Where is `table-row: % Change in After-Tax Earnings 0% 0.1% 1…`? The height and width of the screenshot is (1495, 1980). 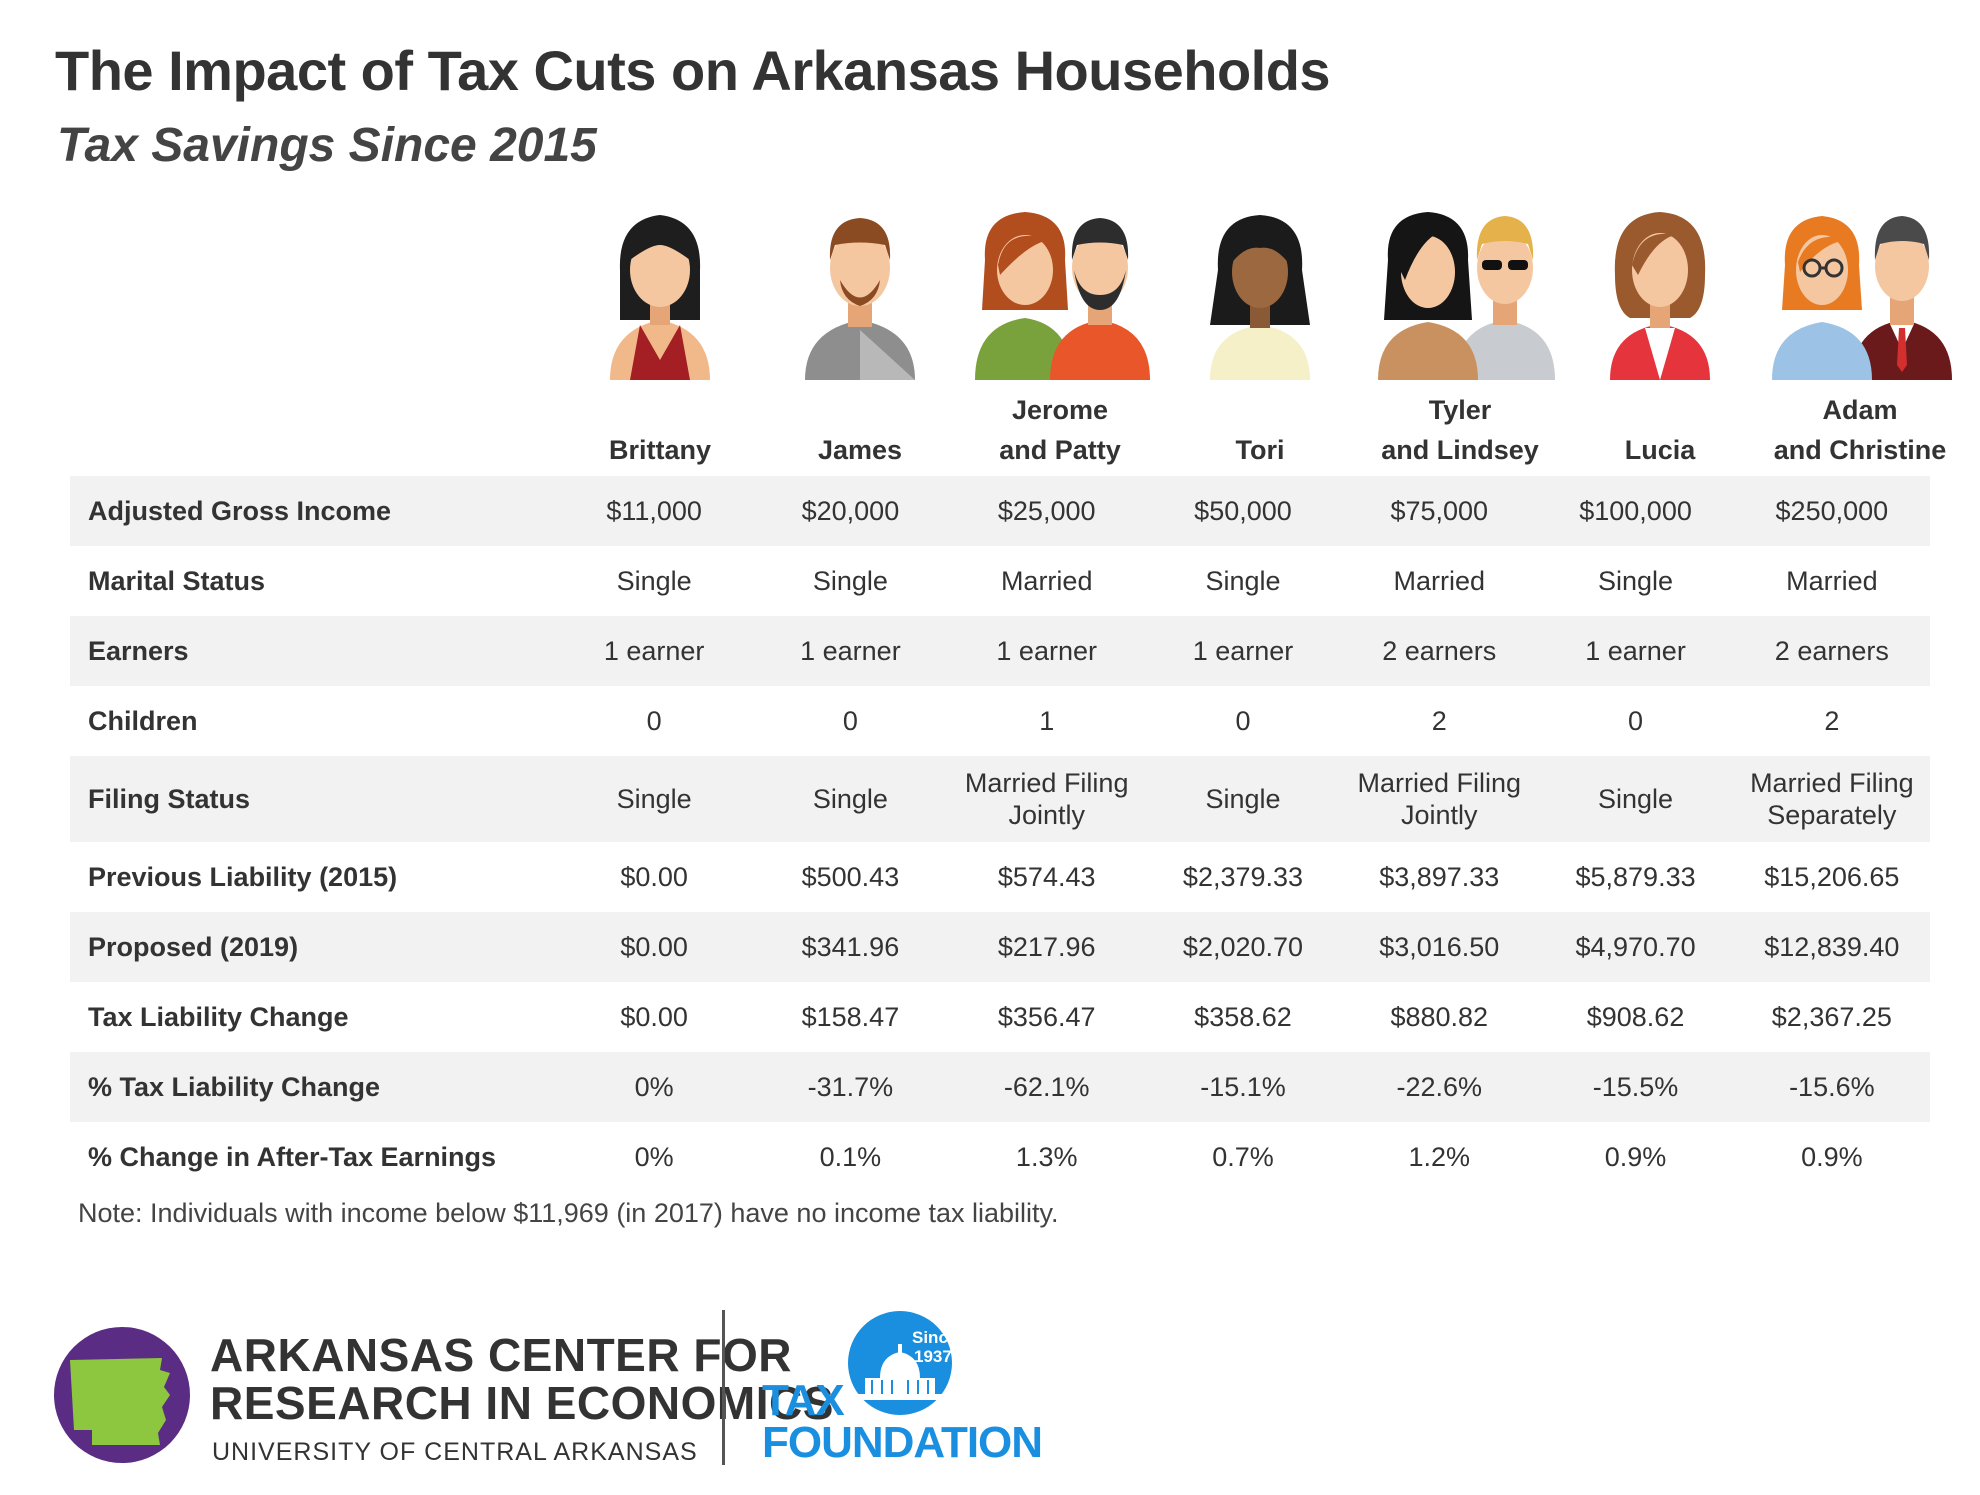 table-row: % Change in After-Tax Earnings 0% 0.1% 1… is located at coordinates (1000, 1157).